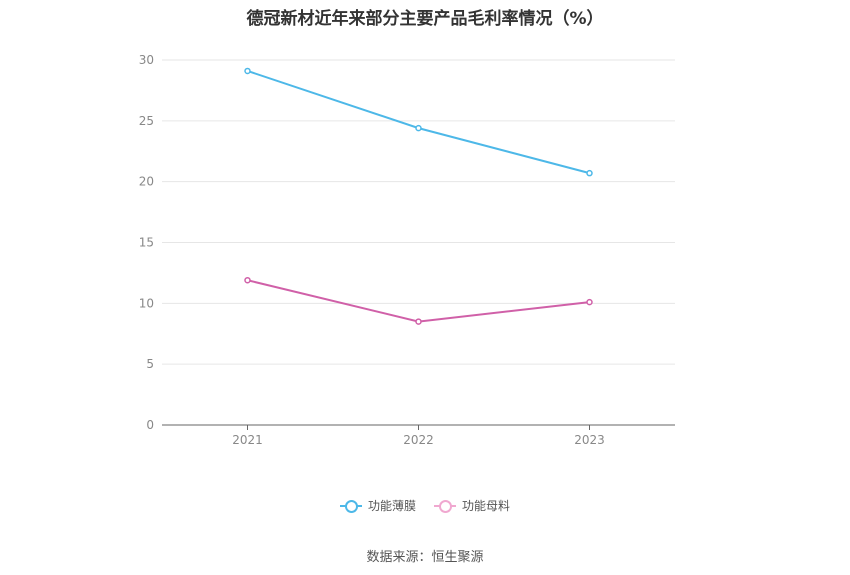 This screenshot has height=575, width=850. I want to click on y-tick-label: 30, so click(146, 60).